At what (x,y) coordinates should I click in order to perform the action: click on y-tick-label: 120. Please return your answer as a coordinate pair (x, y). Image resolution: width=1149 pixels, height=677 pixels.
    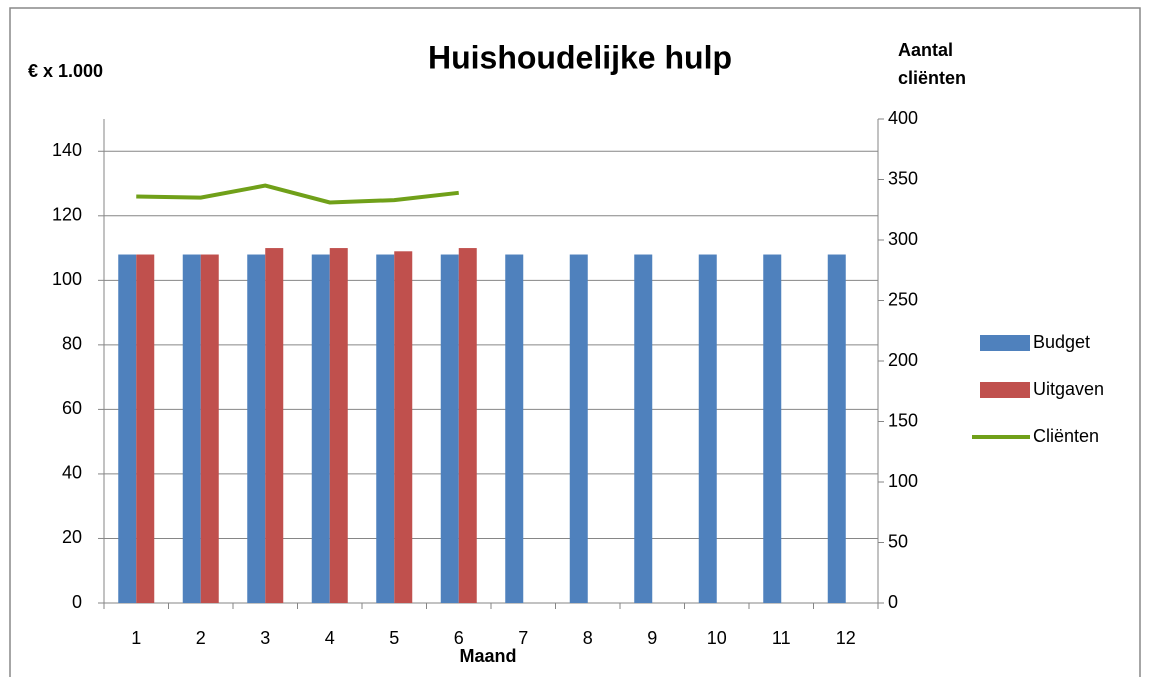
    Looking at the image, I should click on (67, 215).